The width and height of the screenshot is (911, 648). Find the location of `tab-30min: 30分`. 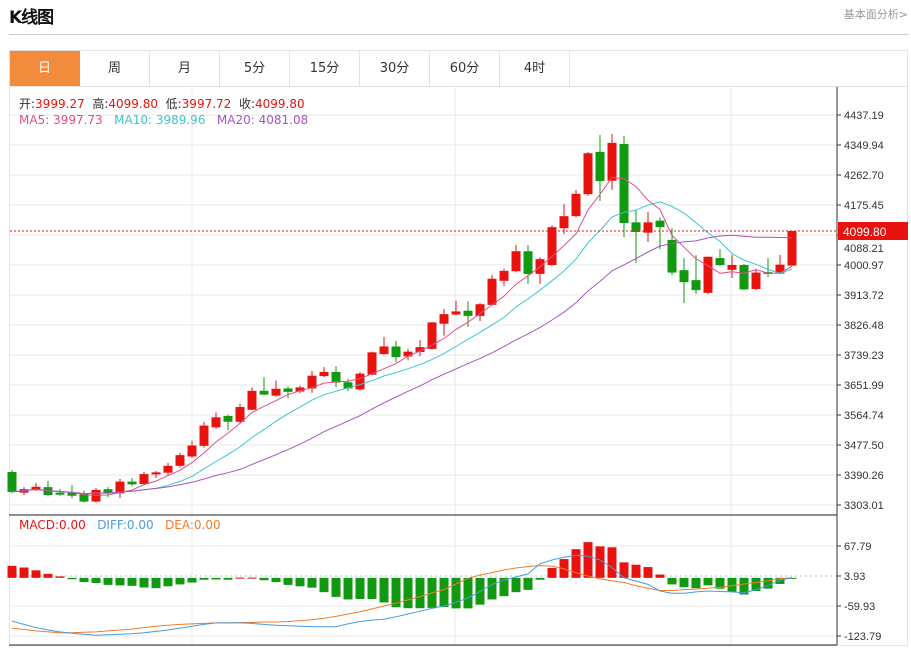

tab-30min: 30分 is located at coordinates (395, 68).